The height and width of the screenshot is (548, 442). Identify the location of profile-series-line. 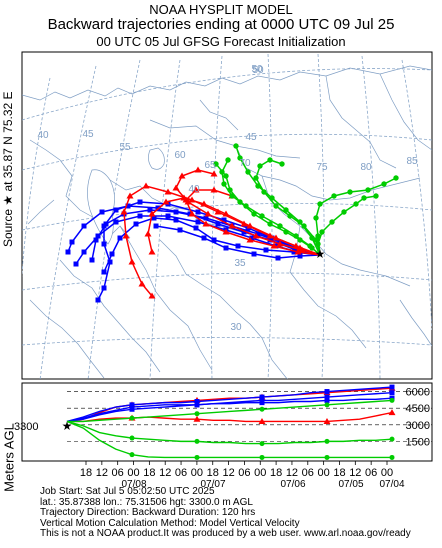
(231, 416).